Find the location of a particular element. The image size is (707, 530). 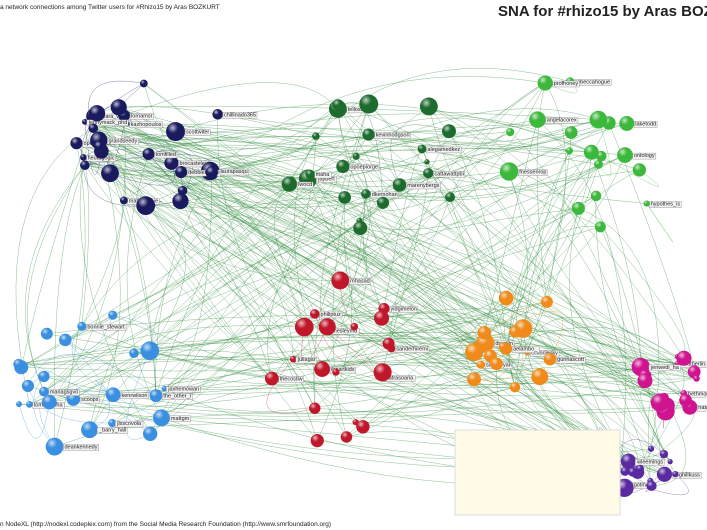

node-label: alegamedkez is located at coordinates (443, 150).